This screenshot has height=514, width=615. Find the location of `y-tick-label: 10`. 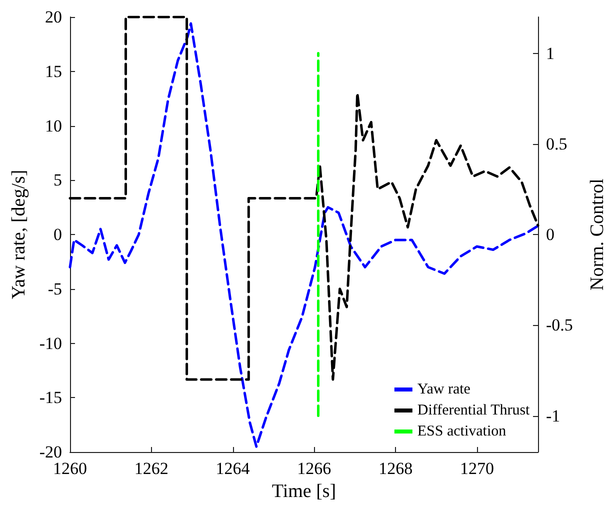

y-tick-label: 10 is located at coordinates (53, 126).